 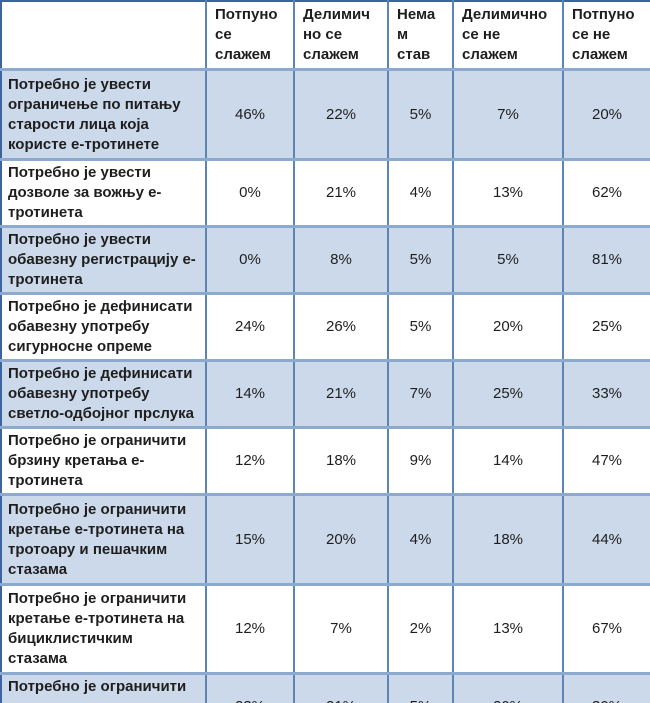 I want to click on column-header-partially-agree: Делимич но се слажем, so click(x=341, y=35).